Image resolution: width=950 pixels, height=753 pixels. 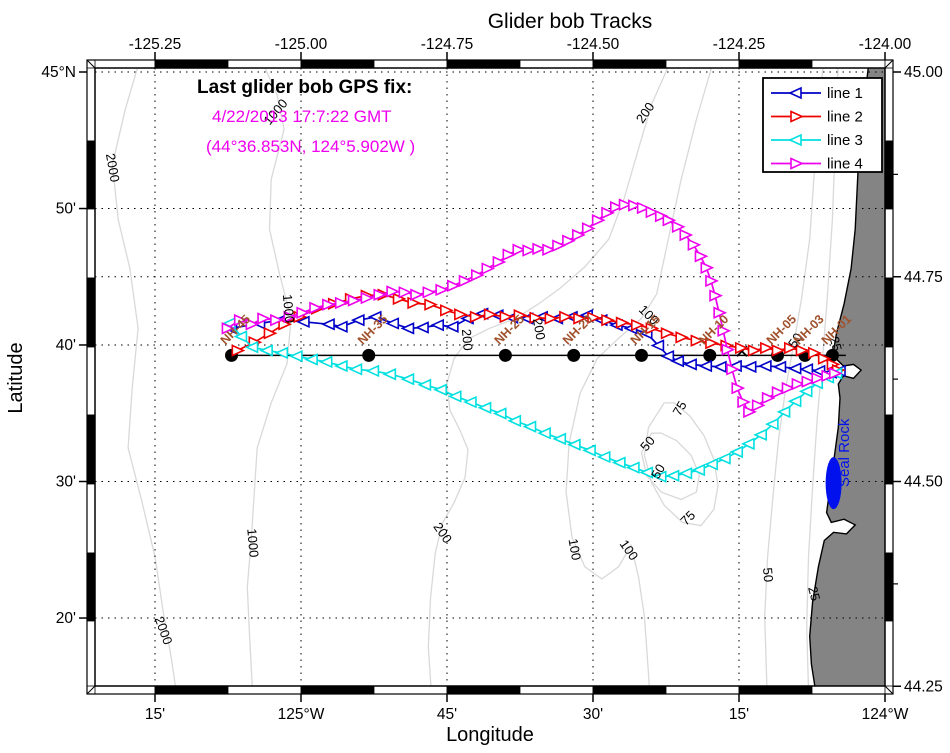 I want to click on legend-item-line-4: line 4, so click(x=817, y=164).